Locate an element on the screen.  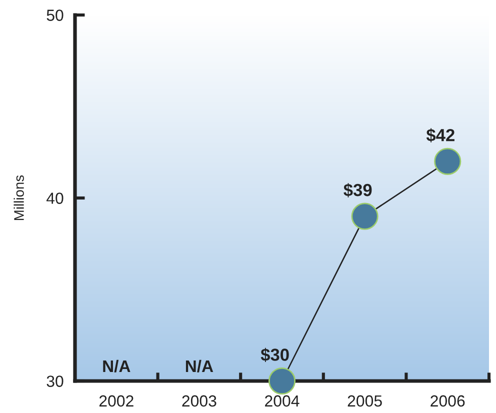
x-tick-label: 2005 is located at coordinates (365, 401).